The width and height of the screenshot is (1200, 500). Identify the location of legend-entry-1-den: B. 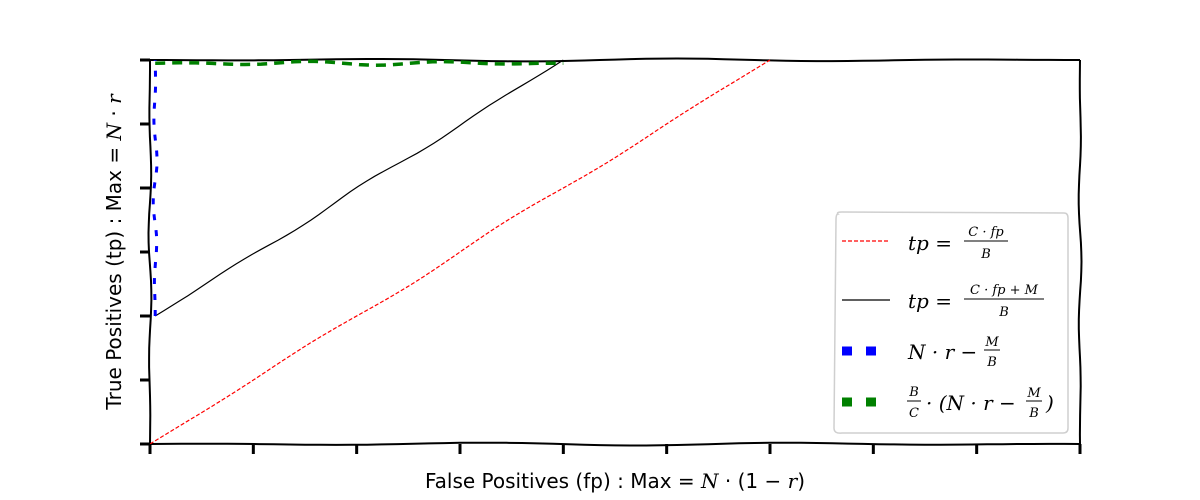
(985, 254).